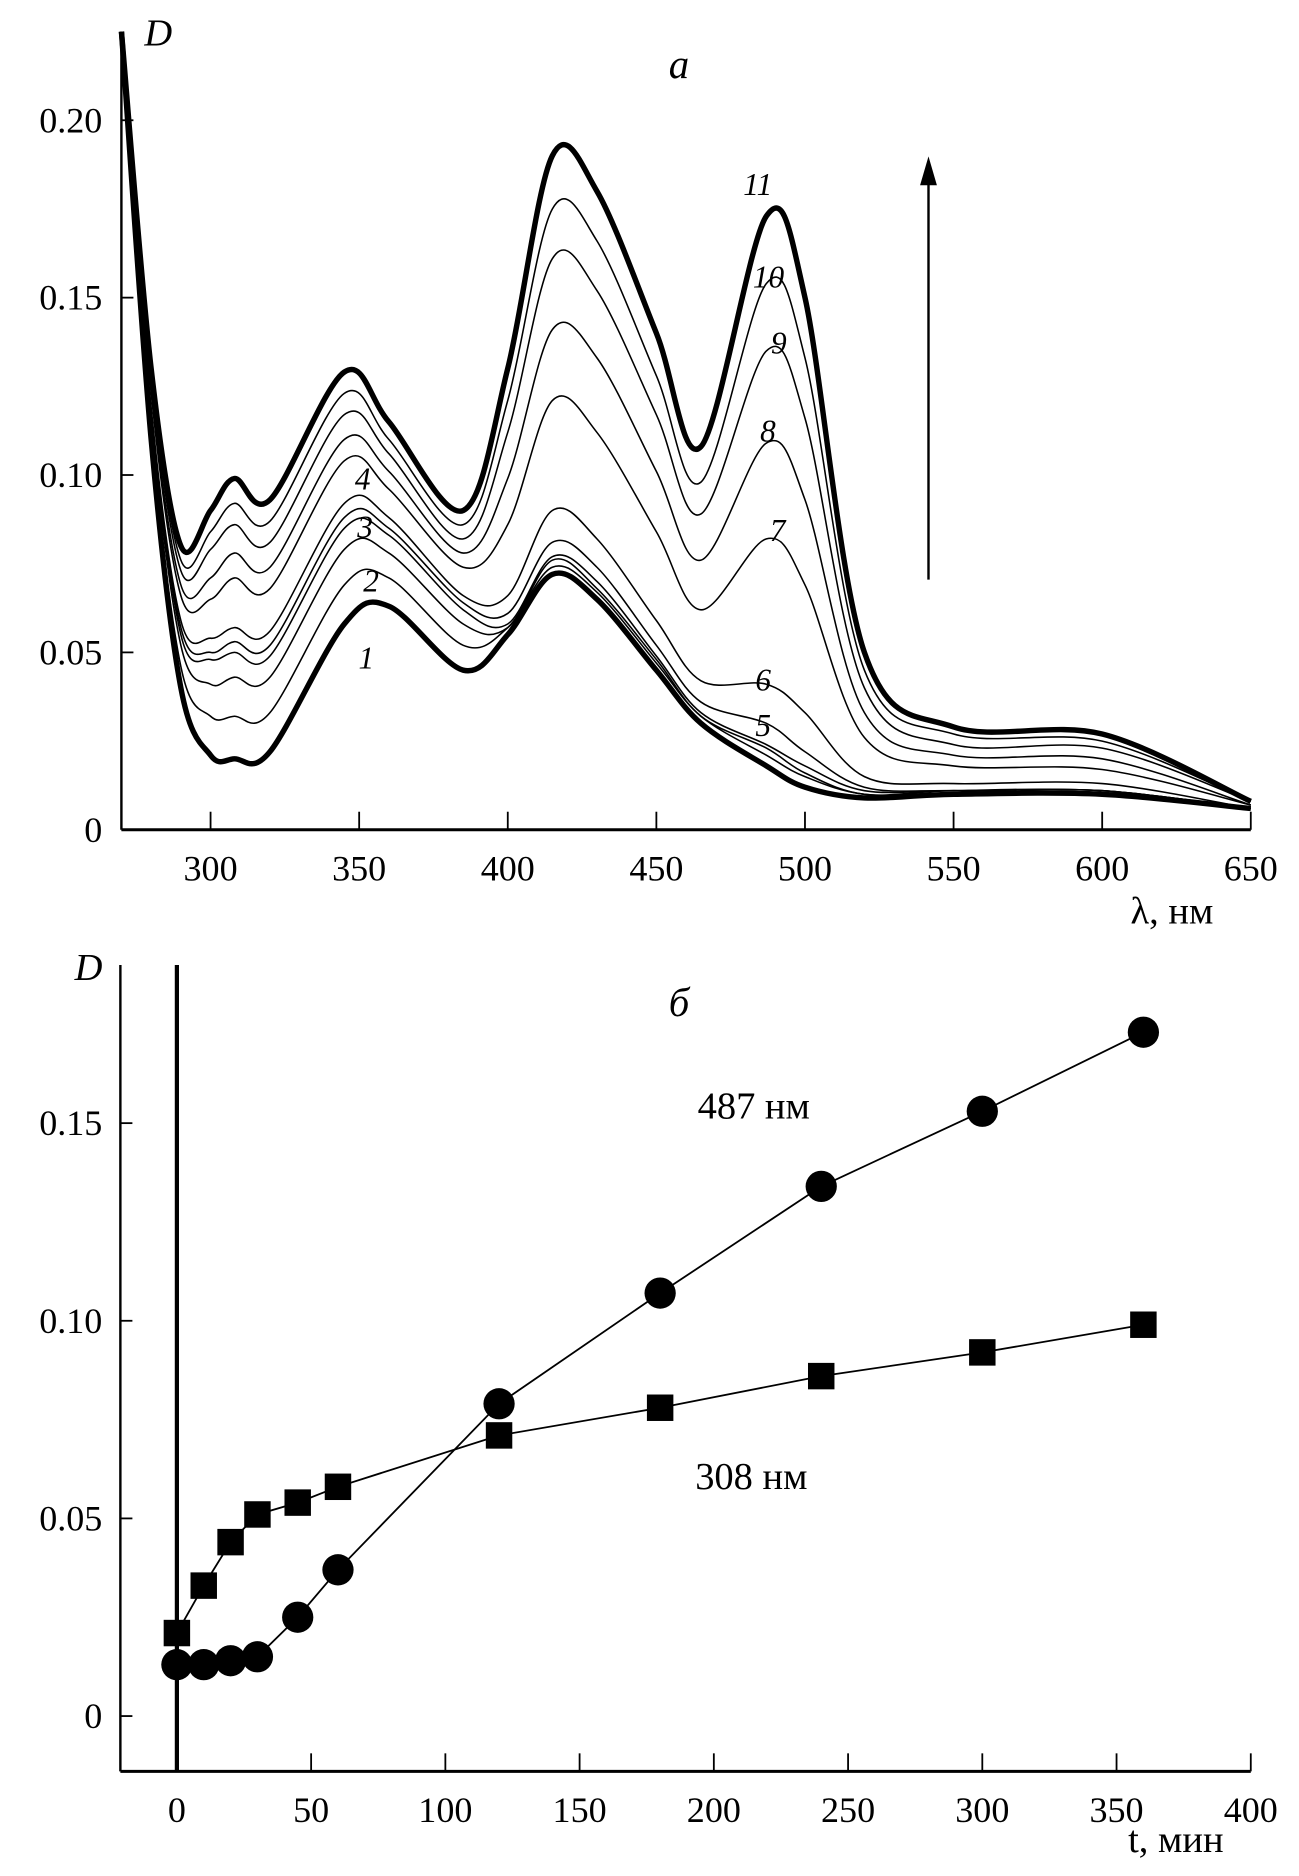  Describe the element at coordinates (1116, 1810) in the screenshot. I see `bottom-x-tick-label: 350` at that location.